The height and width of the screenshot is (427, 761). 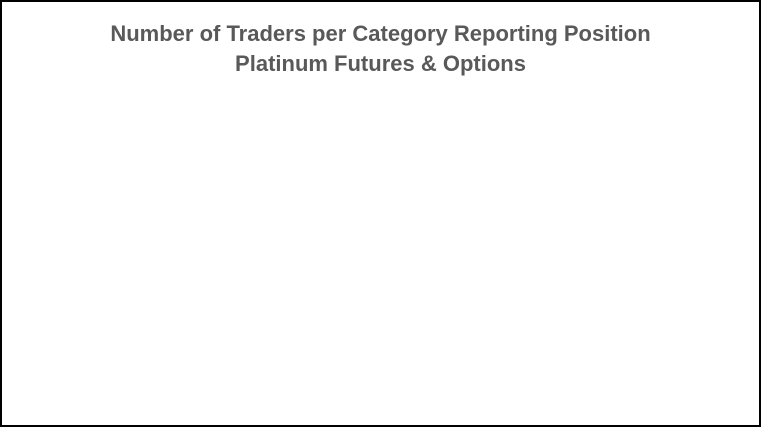 I want to click on chart-subtitle: Platinum Futures & Options, so click(x=380, y=63).